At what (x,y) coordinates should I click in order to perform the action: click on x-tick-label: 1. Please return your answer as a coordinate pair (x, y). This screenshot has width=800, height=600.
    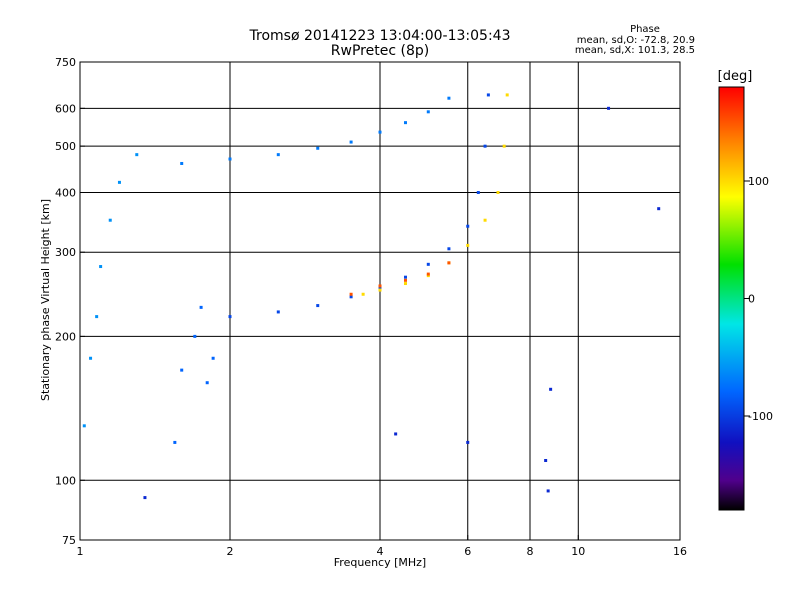
    Looking at the image, I should click on (80, 551).